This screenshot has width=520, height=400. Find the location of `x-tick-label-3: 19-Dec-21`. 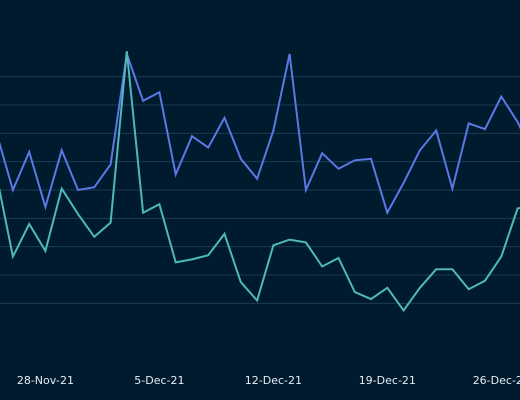

x-tick-label-3: 19-Dec-21 is located at coordinates (387, 380).